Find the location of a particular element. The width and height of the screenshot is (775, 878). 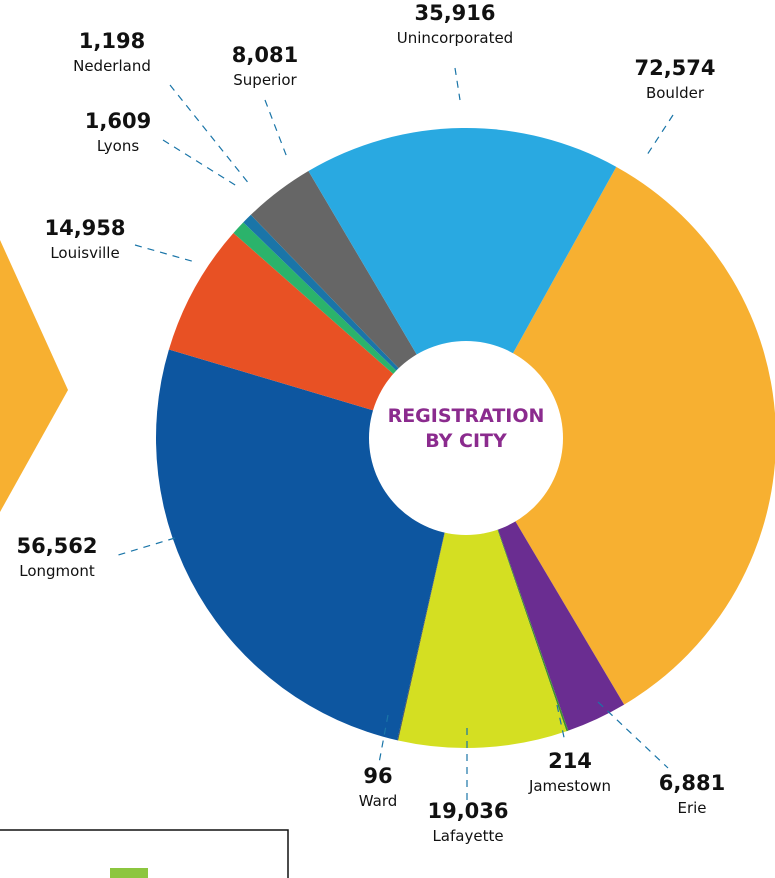

title-line: REGISTRATION is located at coordinates (466, 416).